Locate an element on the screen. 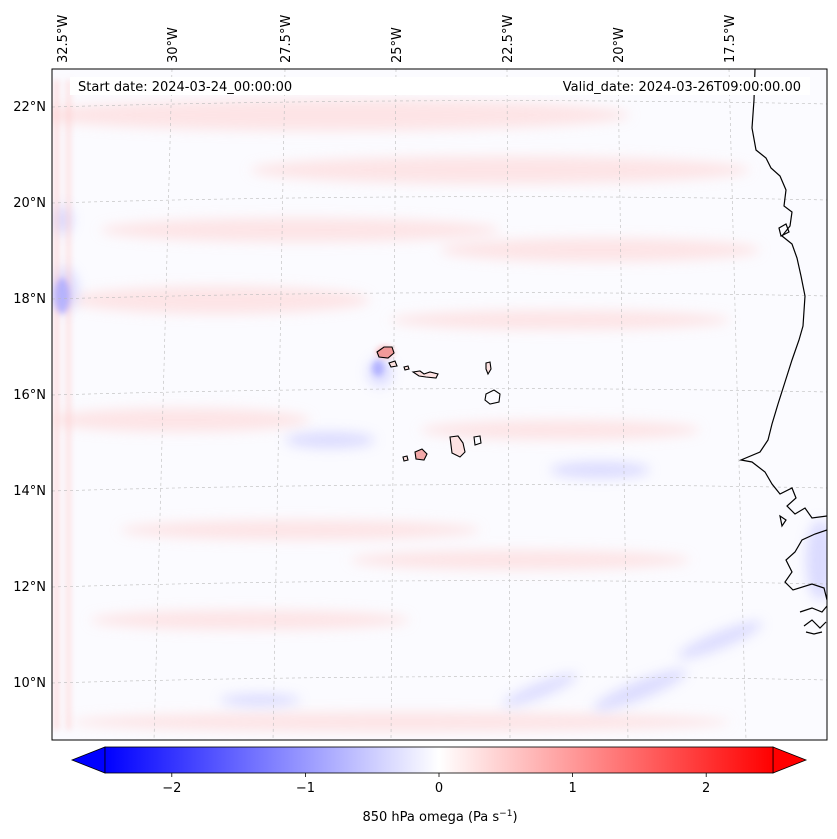 The width and height of the screenshot is (837, 839). guinea-bissau-coast is located at coordinates (813, 620).